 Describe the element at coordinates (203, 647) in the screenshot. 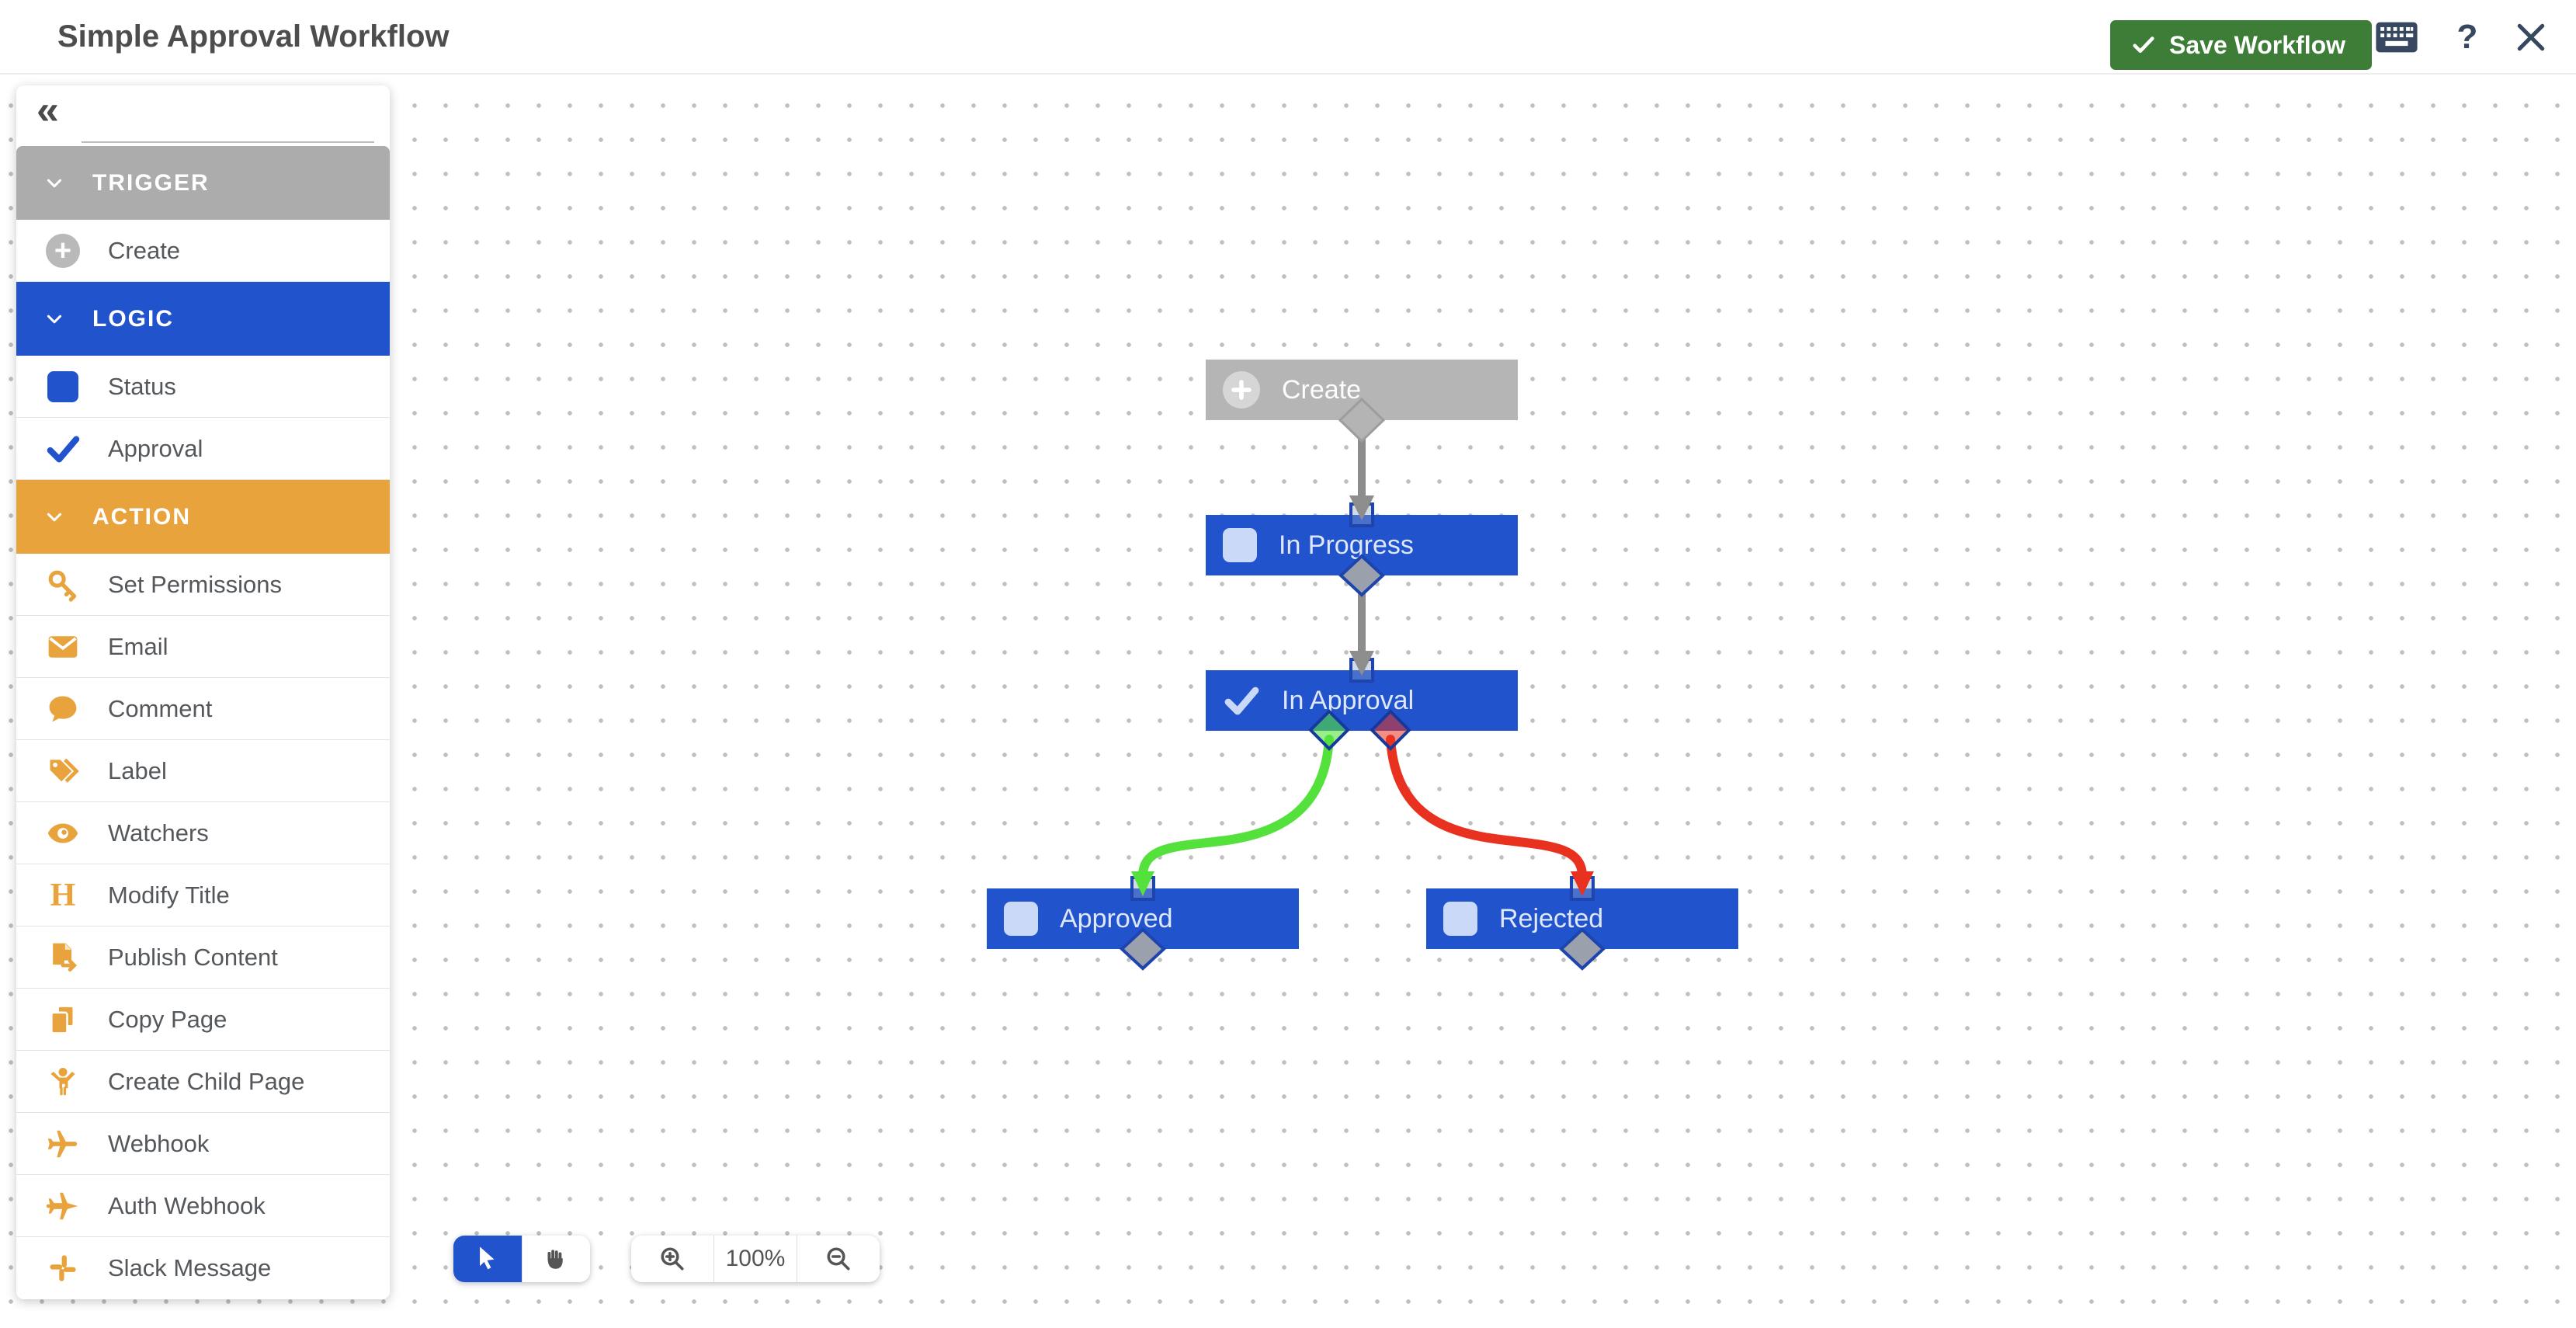

I see `palette-item-email: Email` at that location.